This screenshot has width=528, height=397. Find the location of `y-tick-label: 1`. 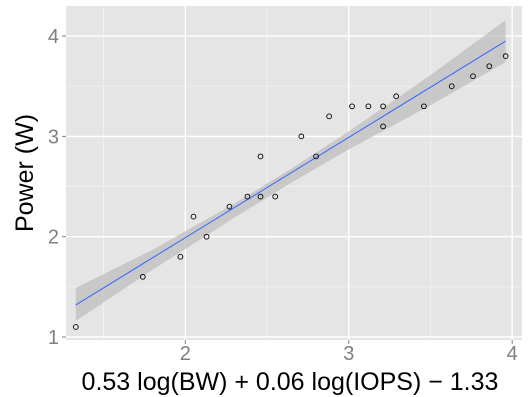

y-tick-label: 1 is located at coordinates (53, 338).